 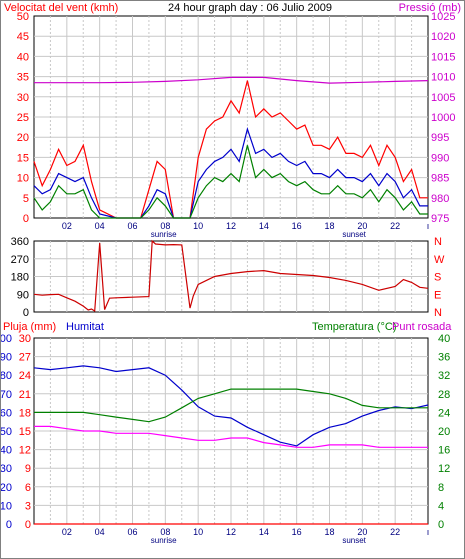 What do you see at coordinates (28, 488) in the screenshot?
I see `rain-y-tick-label: 6` at bounding box center [28, 488].